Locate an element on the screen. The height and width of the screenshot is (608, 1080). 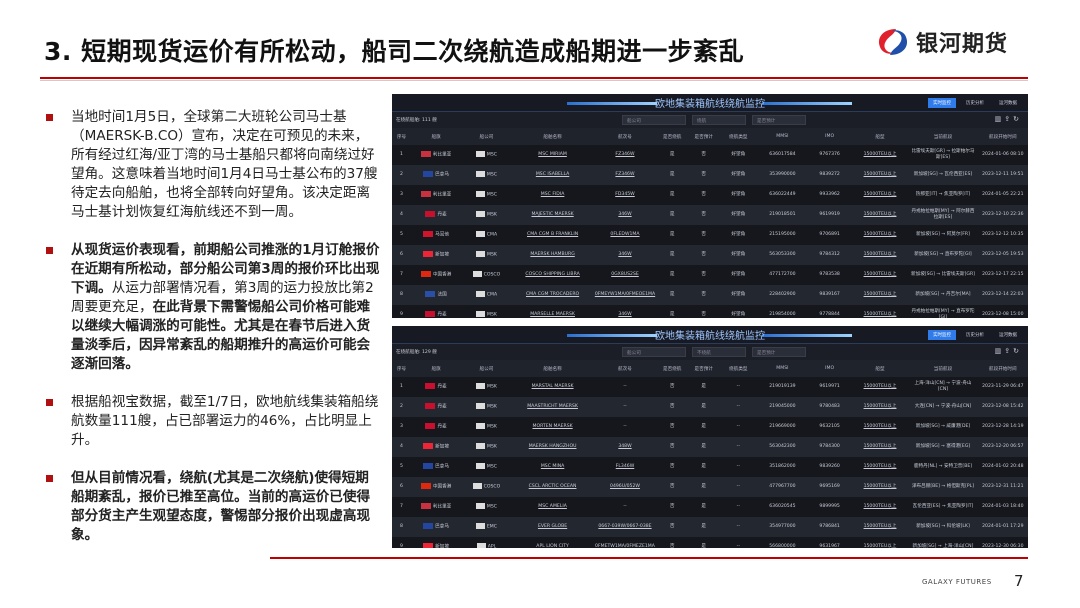
cell-value: 马耳他 is located at coordinates (442, 235).